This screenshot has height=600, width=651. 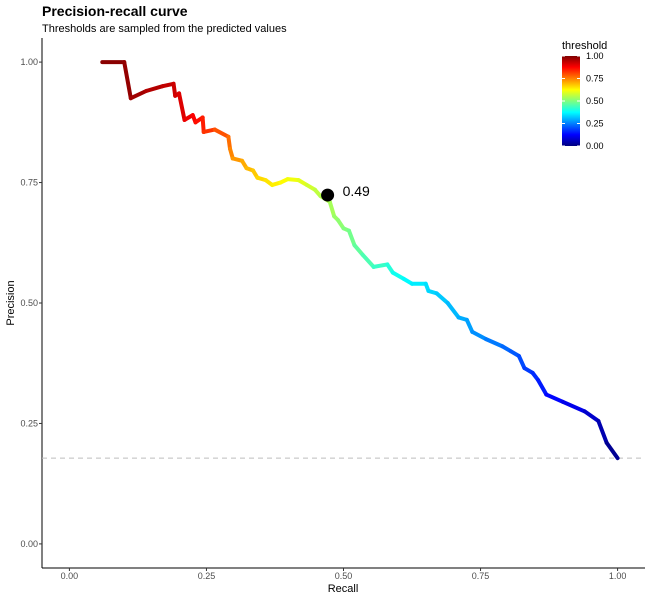 What do you see at coordinates (595, 101) in the screenshot?
I see `legend-tick-label: 0.50` at bounding box center [595, 101].